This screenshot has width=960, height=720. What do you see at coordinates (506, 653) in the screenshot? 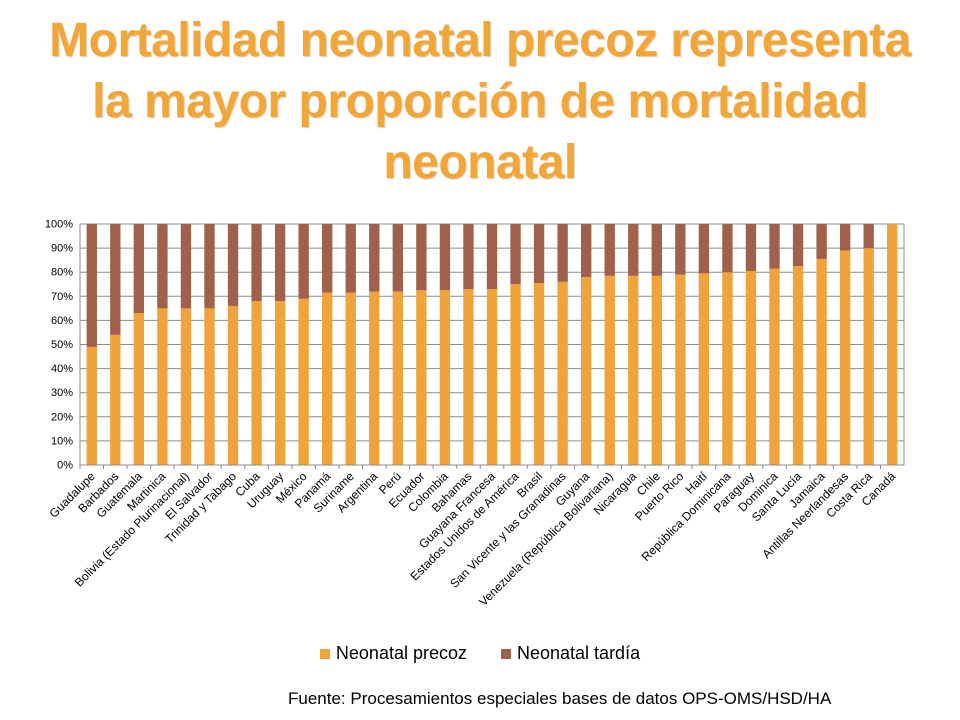
I see `legend-swatch-tardia` at bounding box center [506, 653].